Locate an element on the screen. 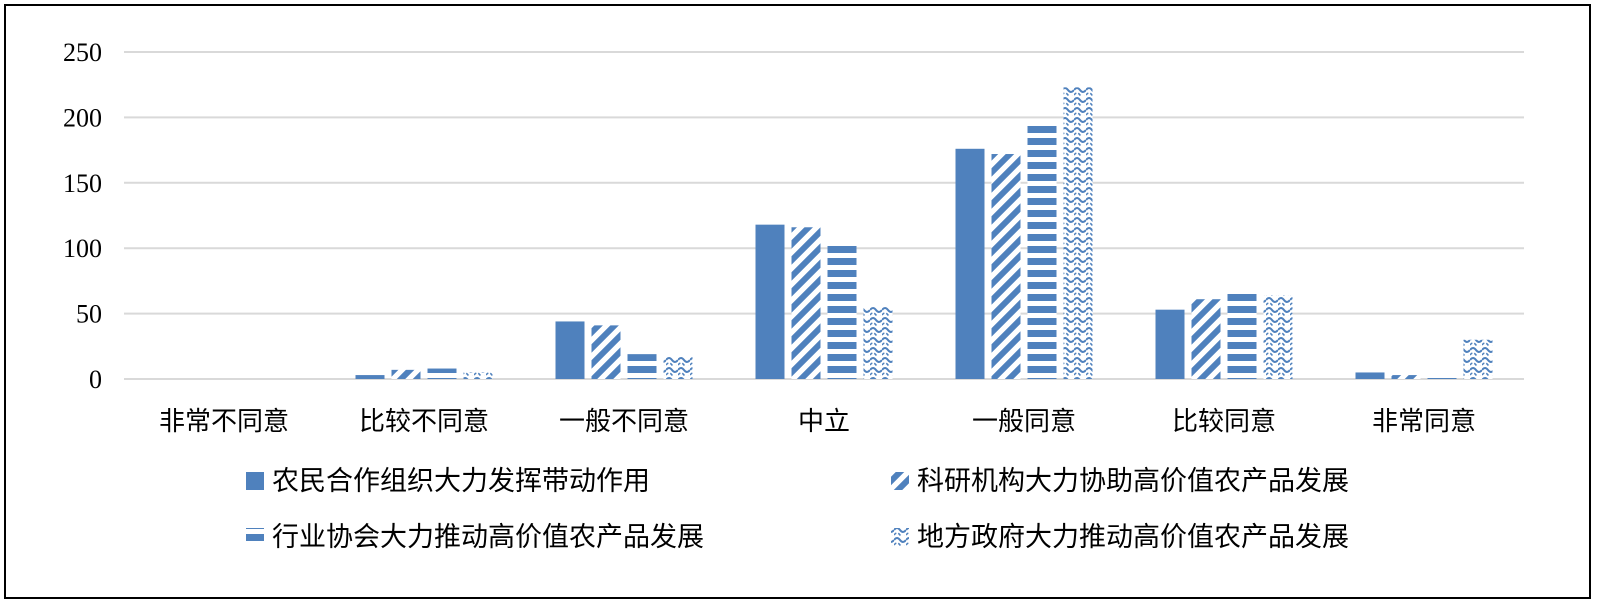 The width and height of the screenshot is (1599, 609). legend-label: 行业协会大力推动高价值农产品发展 is located at coordinates (488, 537).